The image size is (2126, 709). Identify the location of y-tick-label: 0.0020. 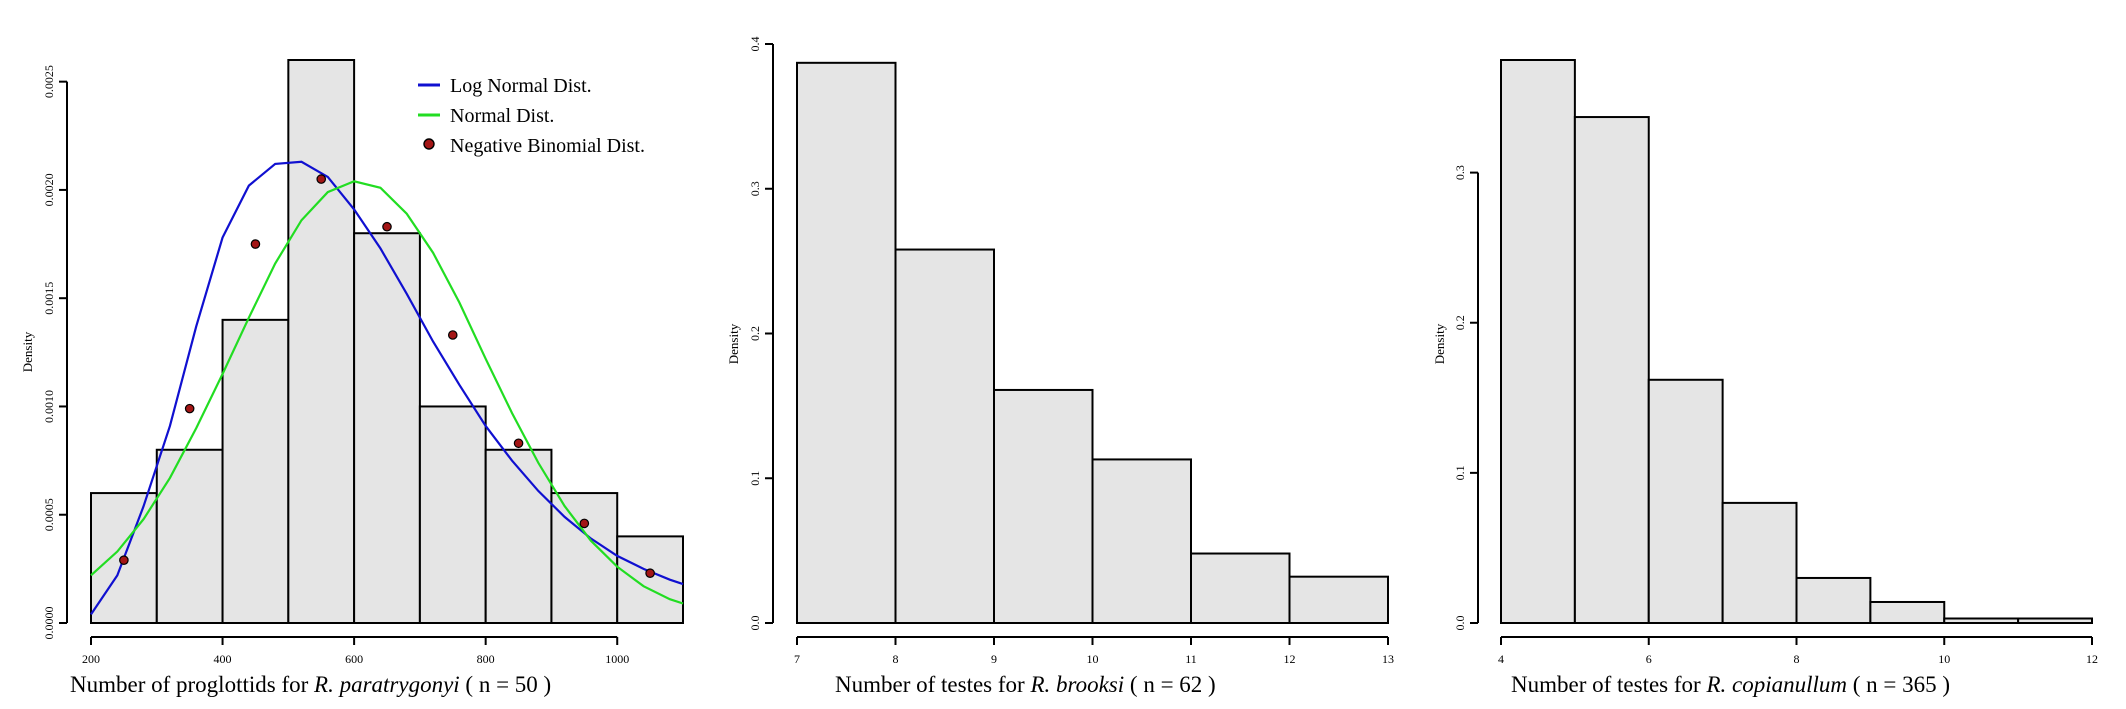
(49, 189).